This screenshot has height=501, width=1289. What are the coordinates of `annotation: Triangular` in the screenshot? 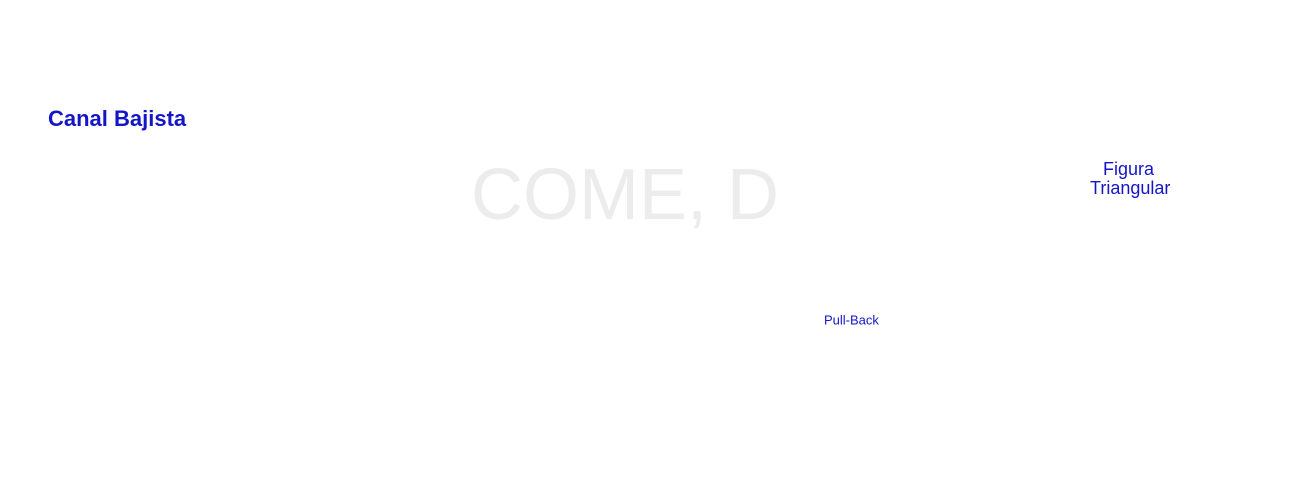 It's located at (1130, 188).